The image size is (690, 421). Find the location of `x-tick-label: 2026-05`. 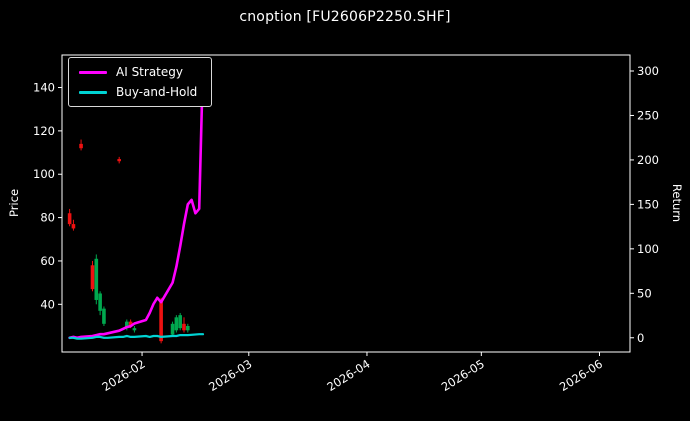

x-tick-label: 2026-05 is located at coordinates (463, 375).